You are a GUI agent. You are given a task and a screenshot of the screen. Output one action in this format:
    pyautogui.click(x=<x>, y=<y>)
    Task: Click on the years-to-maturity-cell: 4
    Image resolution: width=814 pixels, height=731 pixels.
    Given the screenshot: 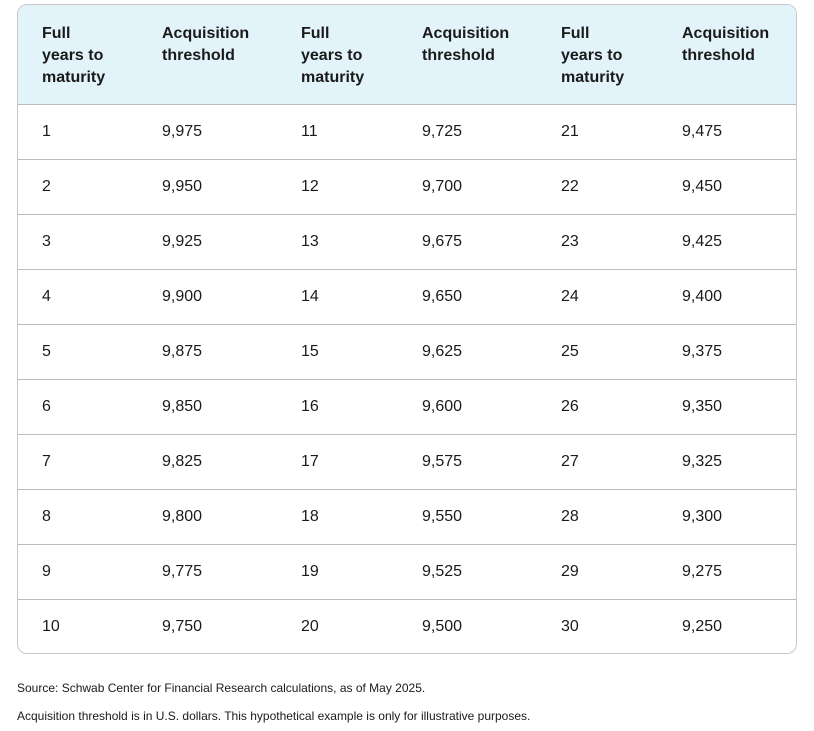 What is the action you would take?
    pyautogui.click(x=78, y=297)
    